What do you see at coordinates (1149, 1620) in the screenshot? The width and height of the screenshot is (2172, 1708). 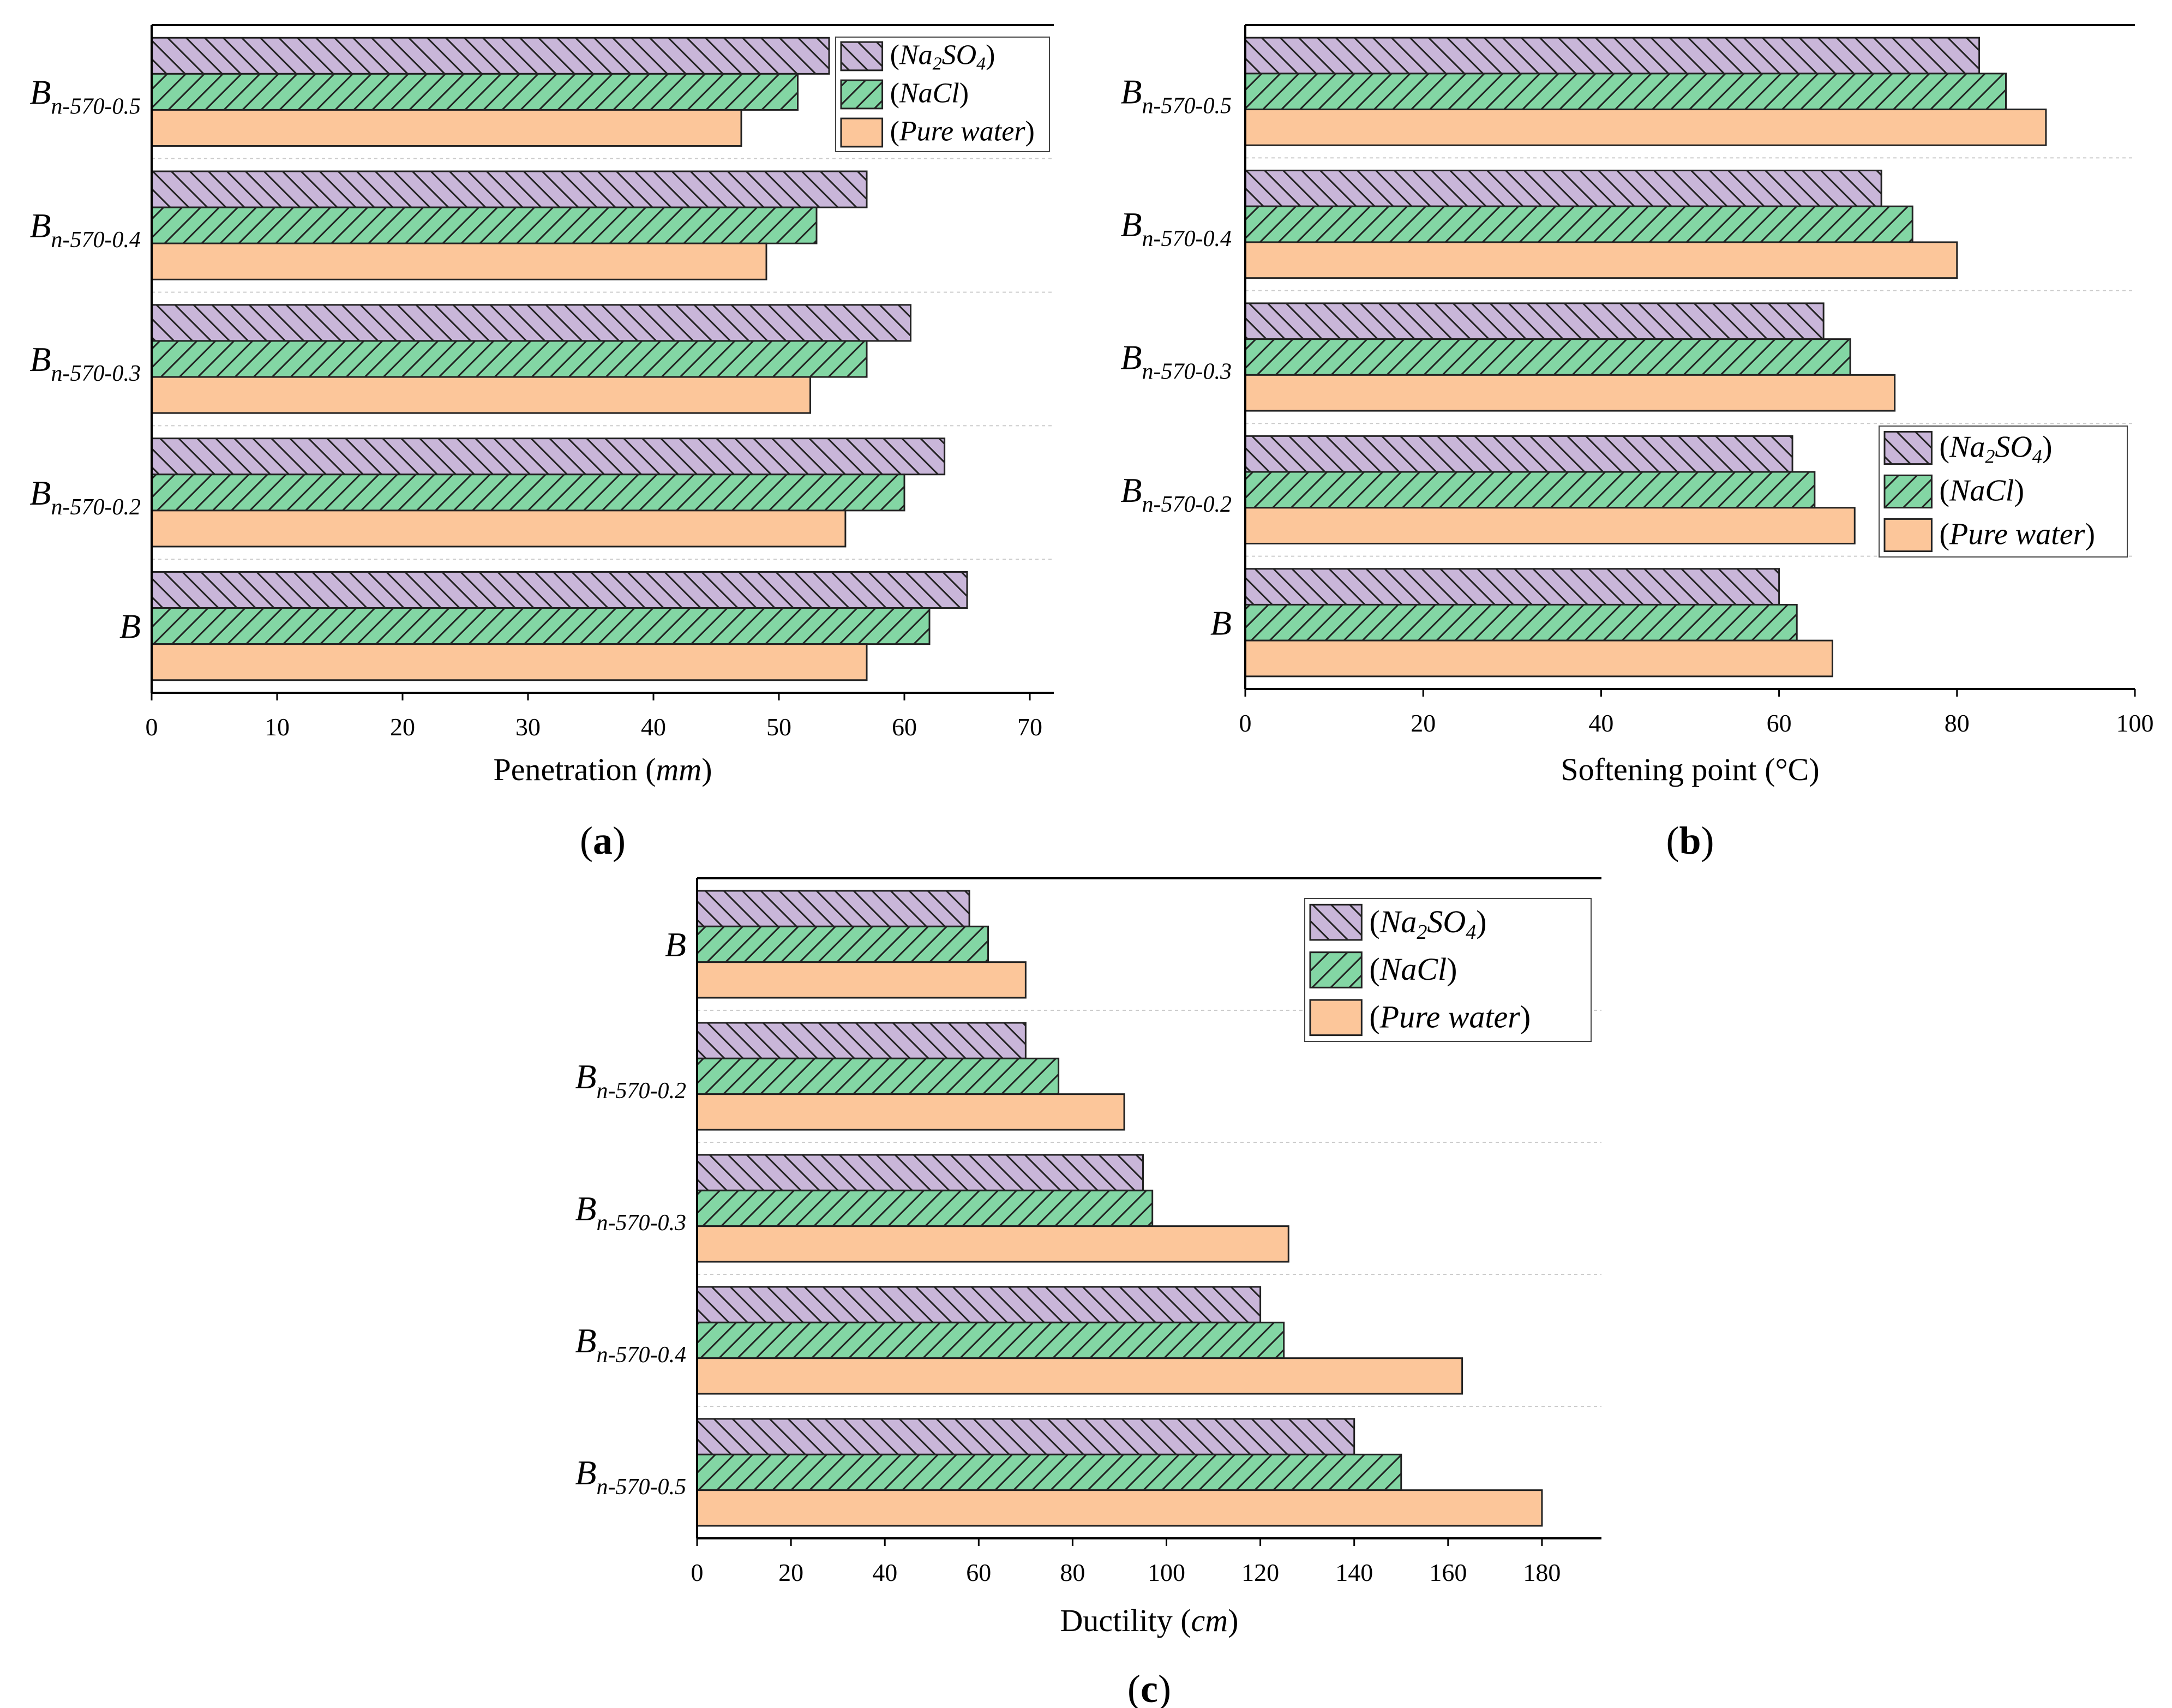 I see `x-axis-label: Ductility (cm)` at bounding box center [1149, 1620].